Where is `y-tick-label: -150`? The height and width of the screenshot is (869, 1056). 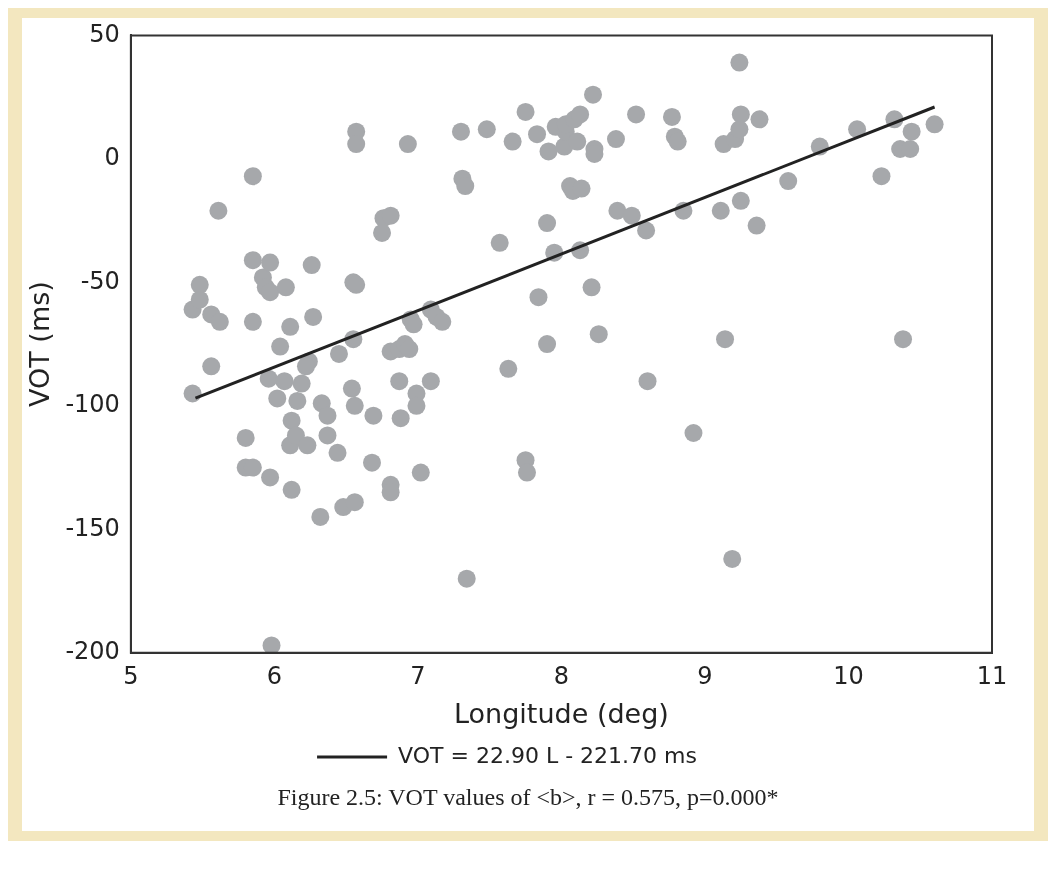
y-tick-label: -150 is located at coordinates (92, 527).